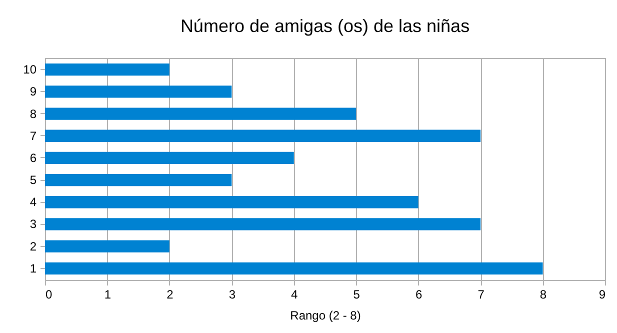 This screenshot has height=333, width=617. What do you see at coordinates (170, 295) in the screenshot?
I see `x-tick-label: 2` at bounding box center [170, 295].